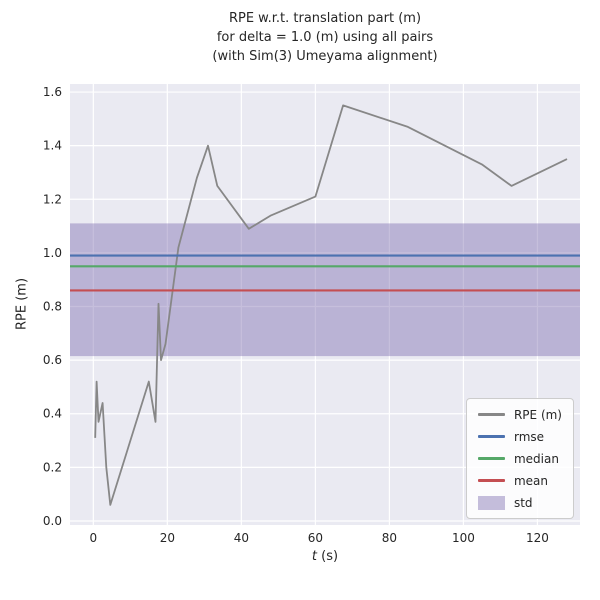  I want to click on y-tick-label: 0.0, so click(52, 521).